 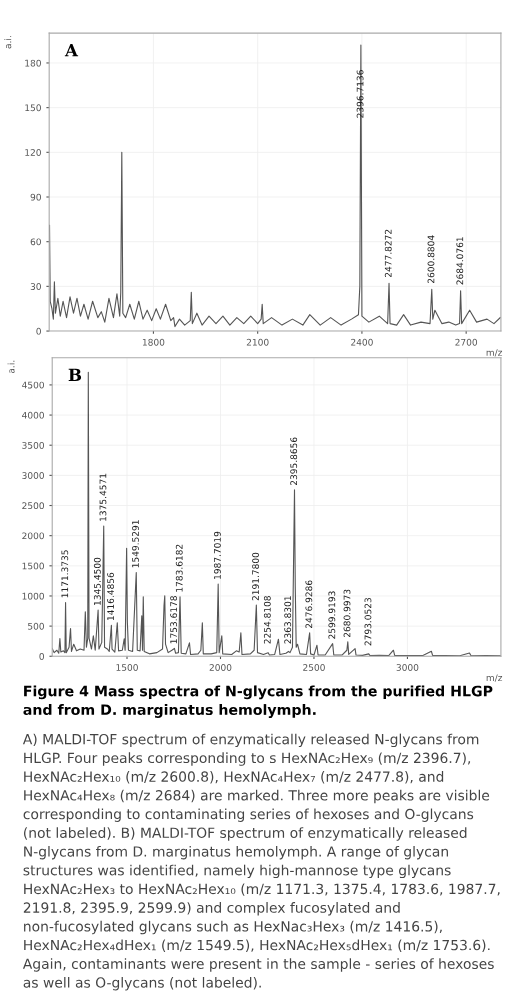 What do you see at coordinates (71, 50) in the screenshot?
I see `annotation: A` at bounding box center [71, 50].